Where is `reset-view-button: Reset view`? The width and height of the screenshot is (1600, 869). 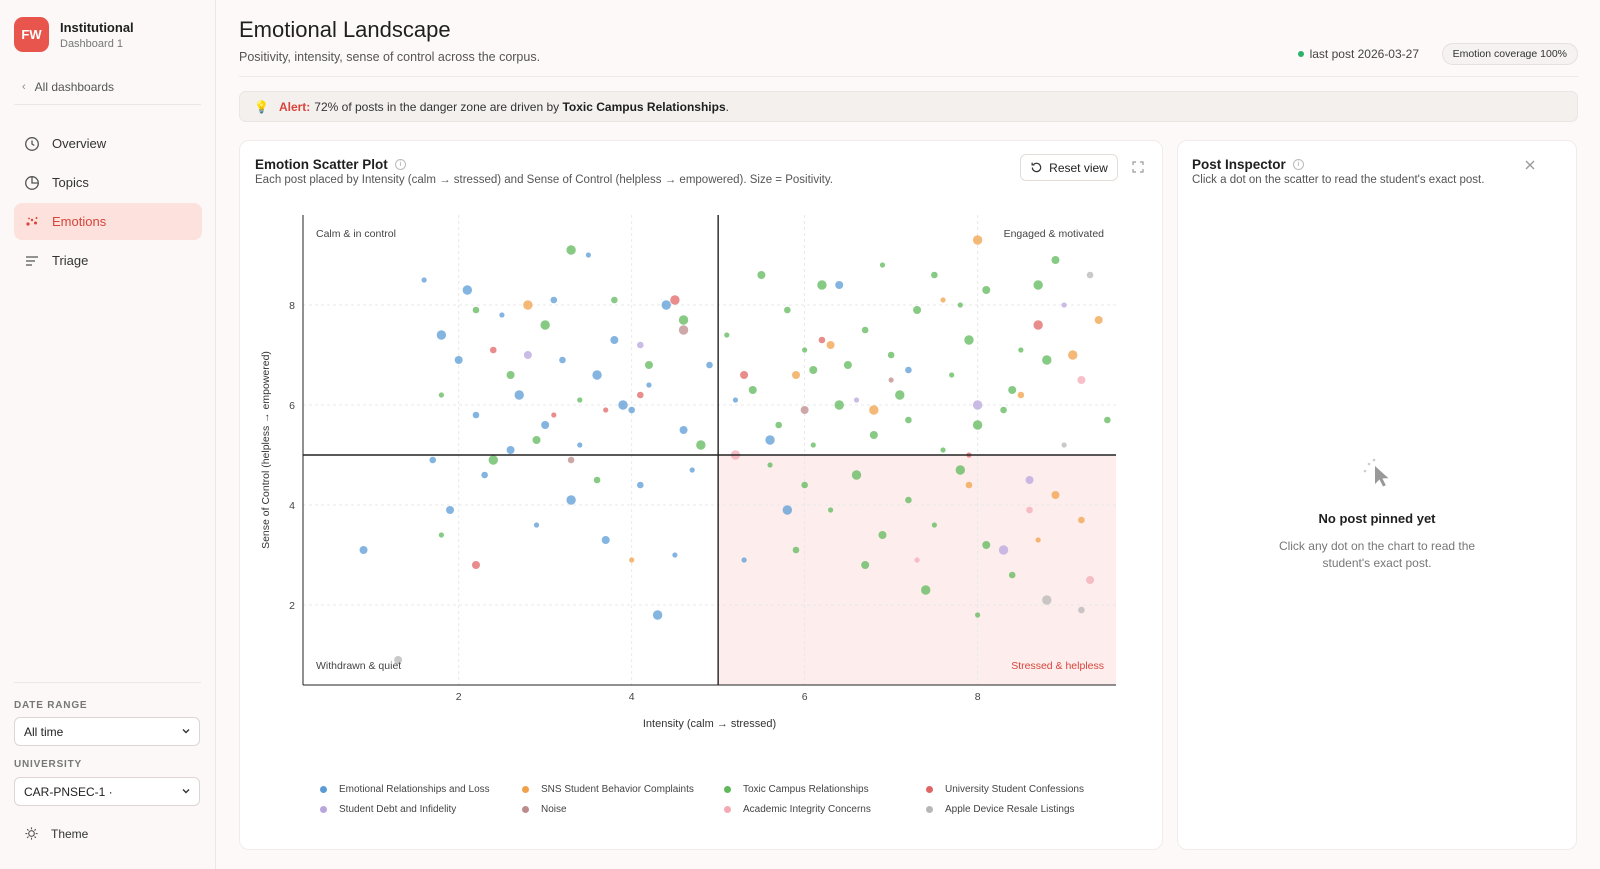
reset-view-button: Reset view is located at coordinates (1069, 167).